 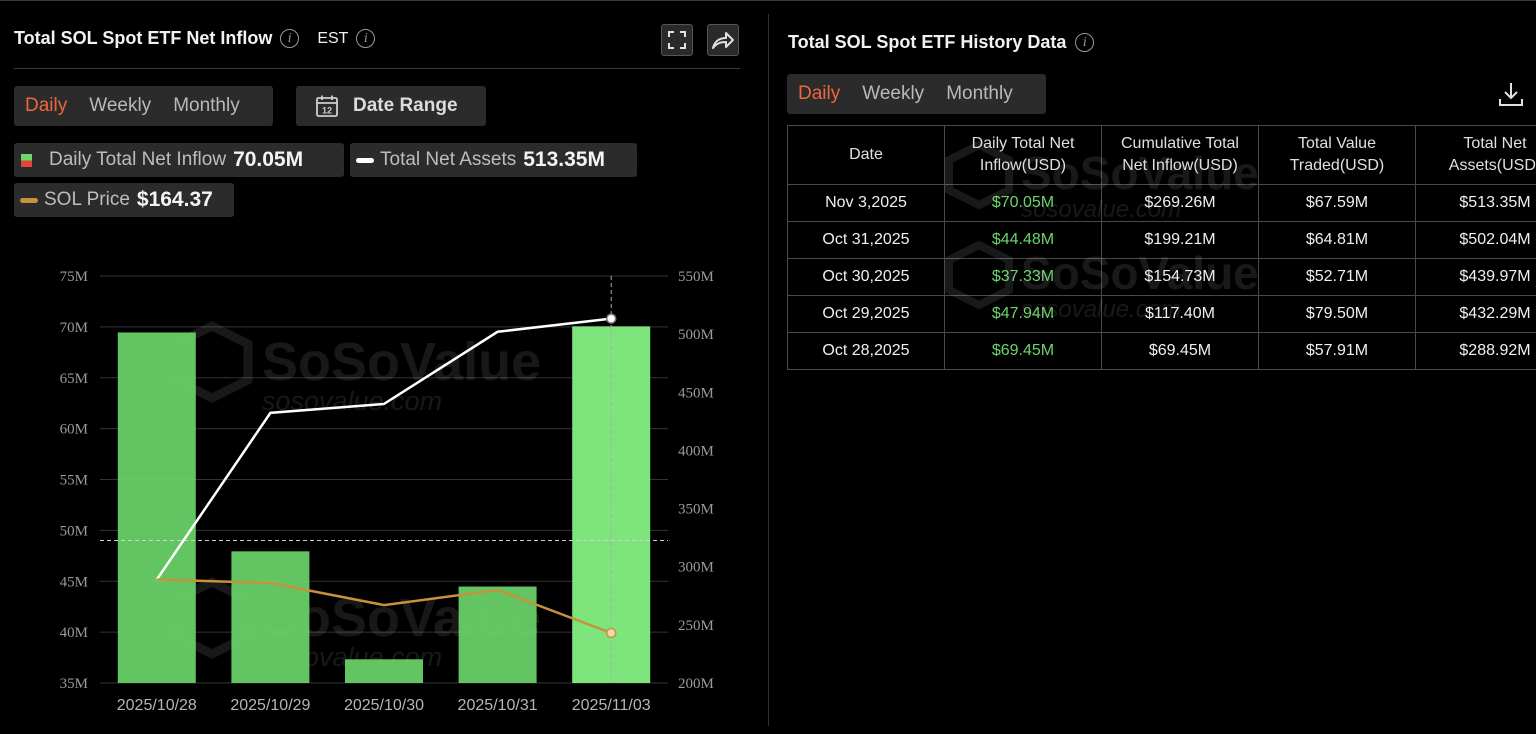 What do you see at coordinates (1475, 240) in the screenshot?
I see `table-cell: $502.04M` at bounding box center [1475, 240].